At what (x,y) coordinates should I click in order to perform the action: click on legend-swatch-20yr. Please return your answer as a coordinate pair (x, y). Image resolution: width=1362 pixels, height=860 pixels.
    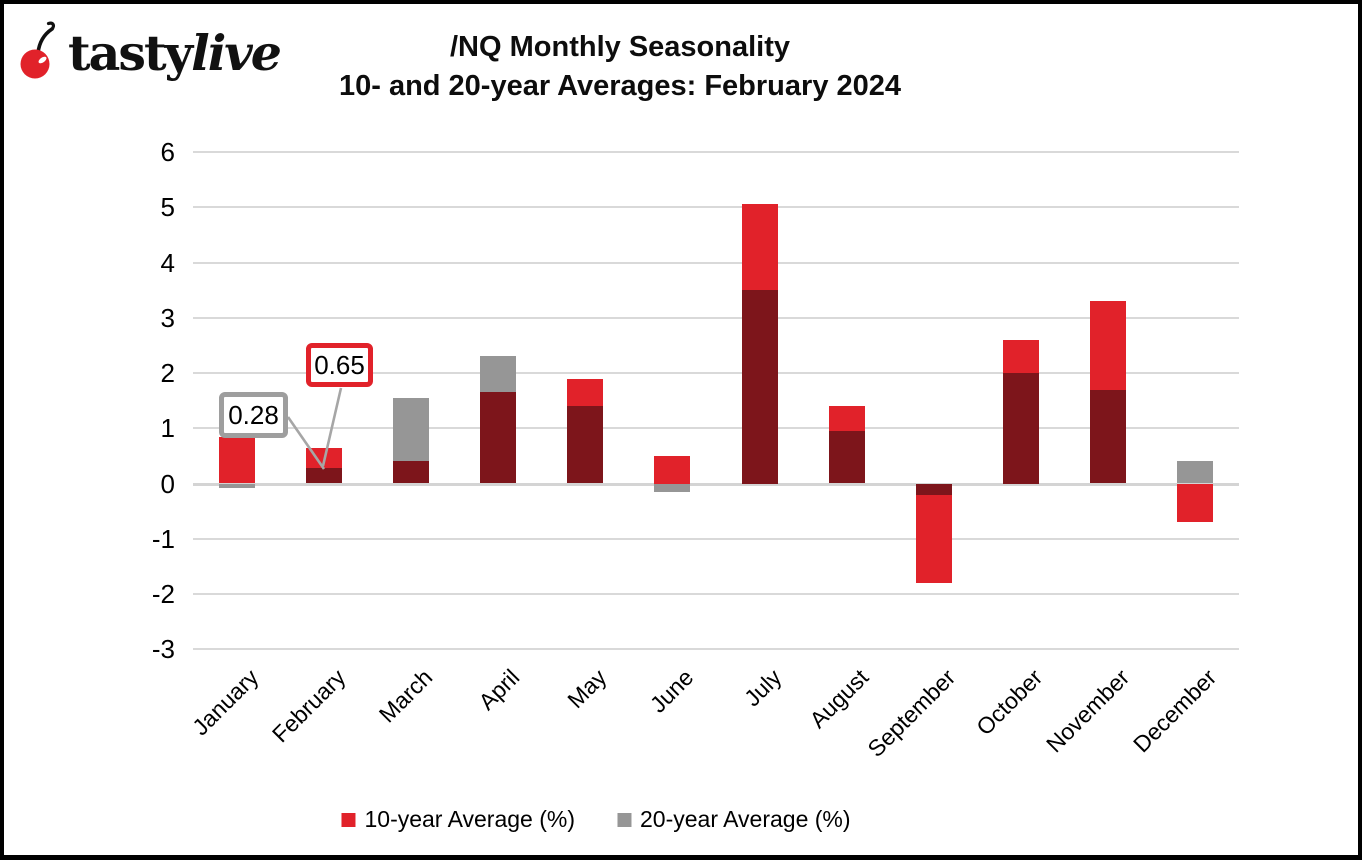
    Looking at the image, I should click on (624, 819).